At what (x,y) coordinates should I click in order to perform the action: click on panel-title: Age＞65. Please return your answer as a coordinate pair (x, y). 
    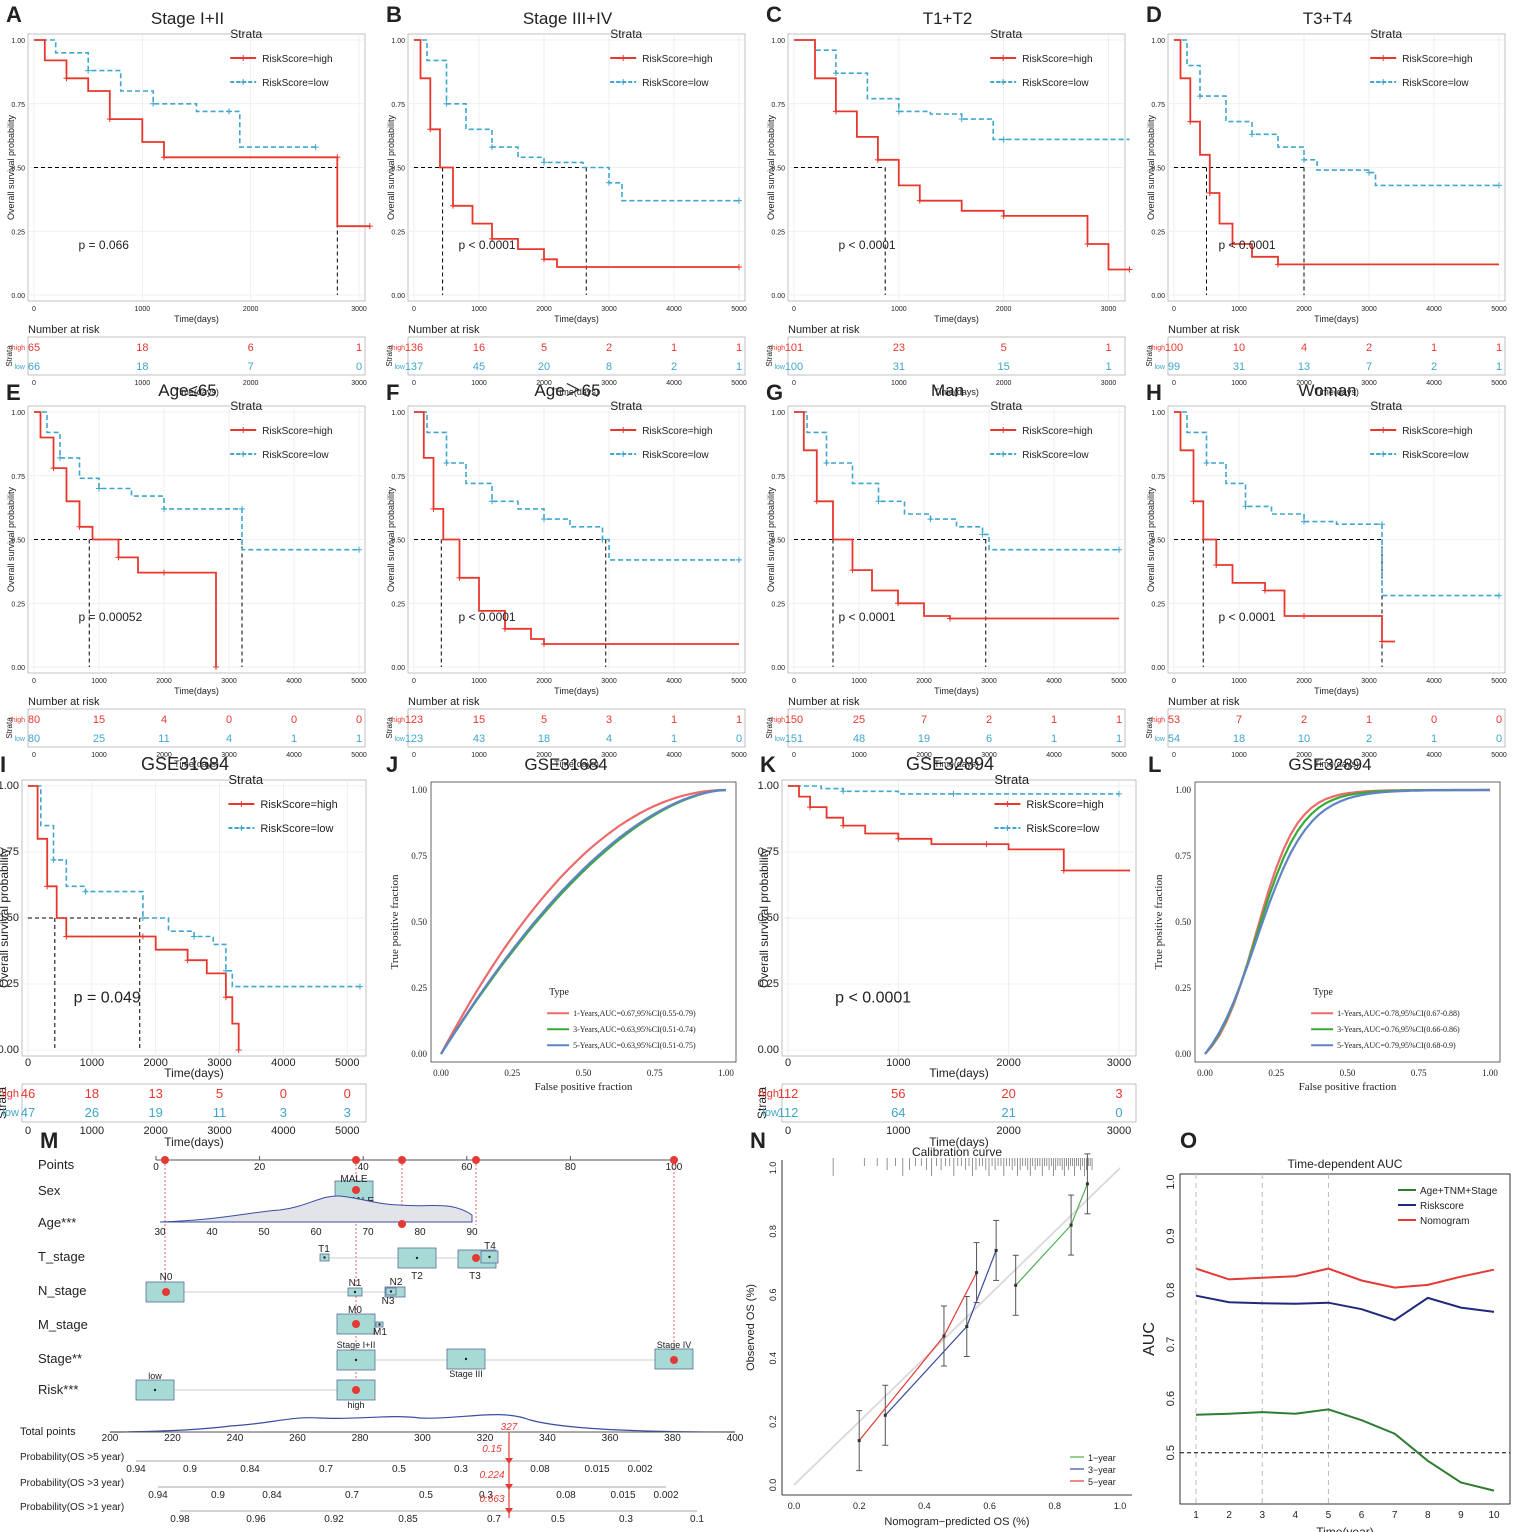
    Looking at the image, I should click on (567, 390).